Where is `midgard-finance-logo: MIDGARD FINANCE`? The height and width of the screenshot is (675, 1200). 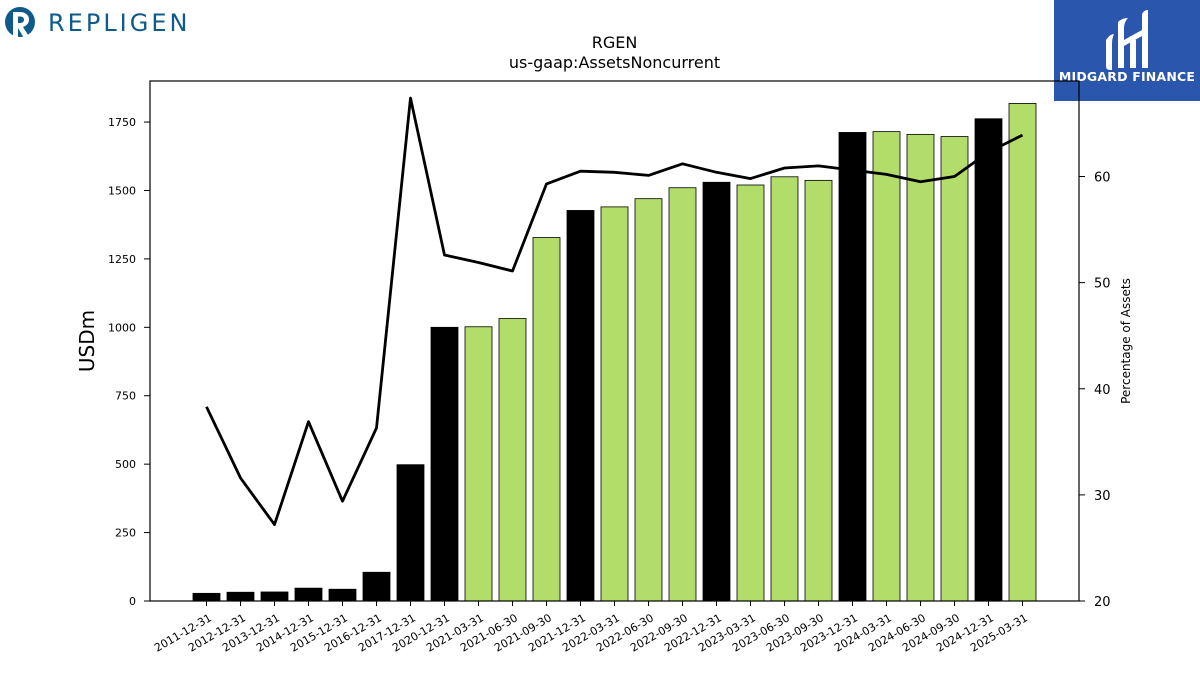 midgard-finance-logo: MIDGARD FINANCE is located at coordinates (1127, 50).